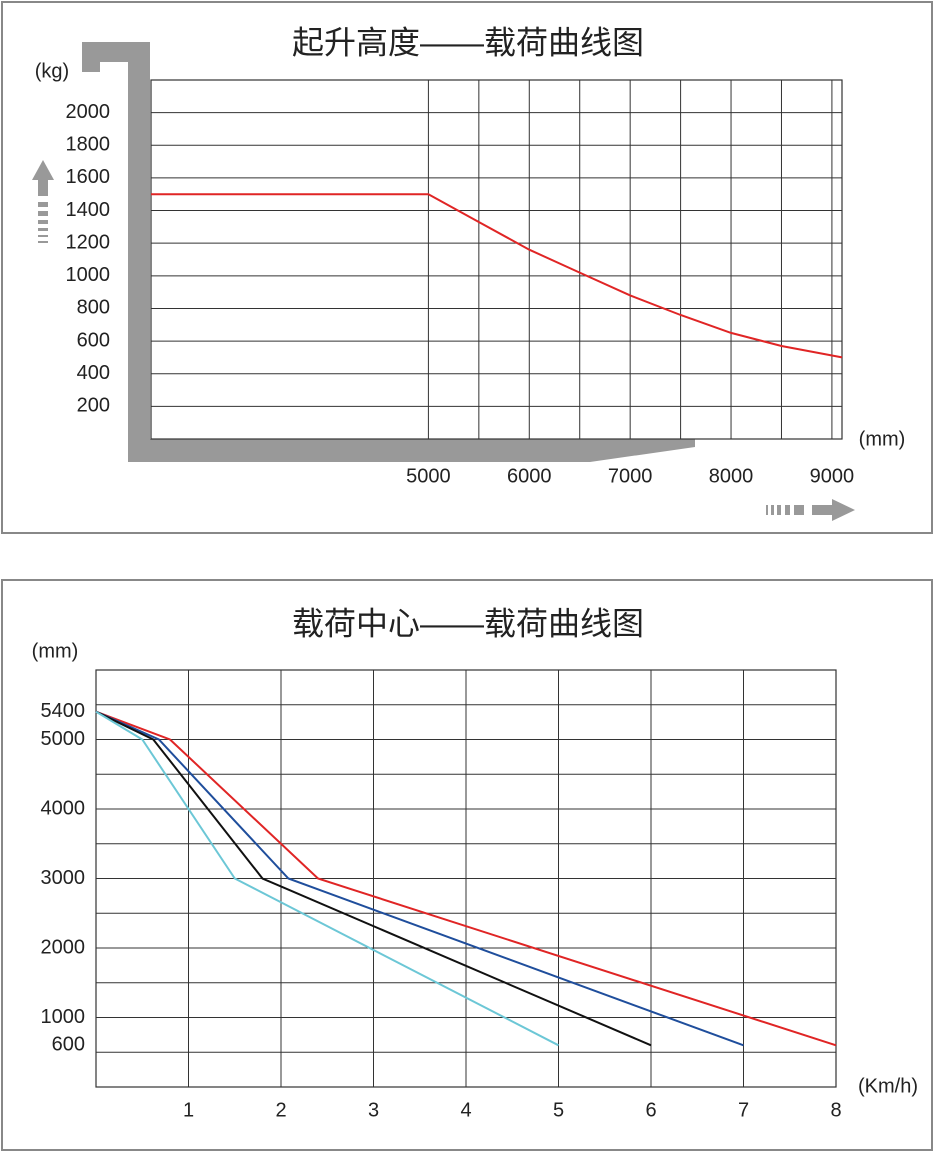 Image resolution: width=935 pixels, height=1153 pixels. What do you see at coordinates (373, 1110) in the screenshot?
I see `x-tick-label: 3` at bounding box center [373, 1110].